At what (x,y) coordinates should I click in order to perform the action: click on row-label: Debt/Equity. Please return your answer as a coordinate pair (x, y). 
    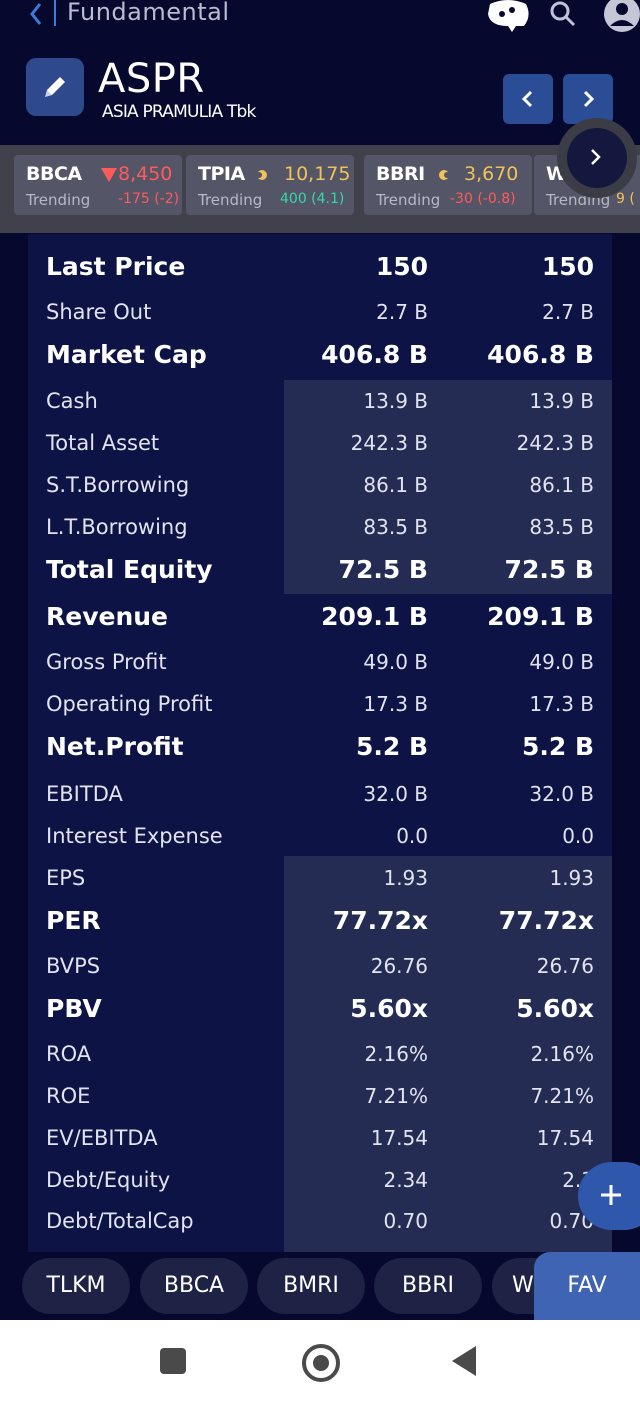
    Looking at the image, I should click on (108, 1180).